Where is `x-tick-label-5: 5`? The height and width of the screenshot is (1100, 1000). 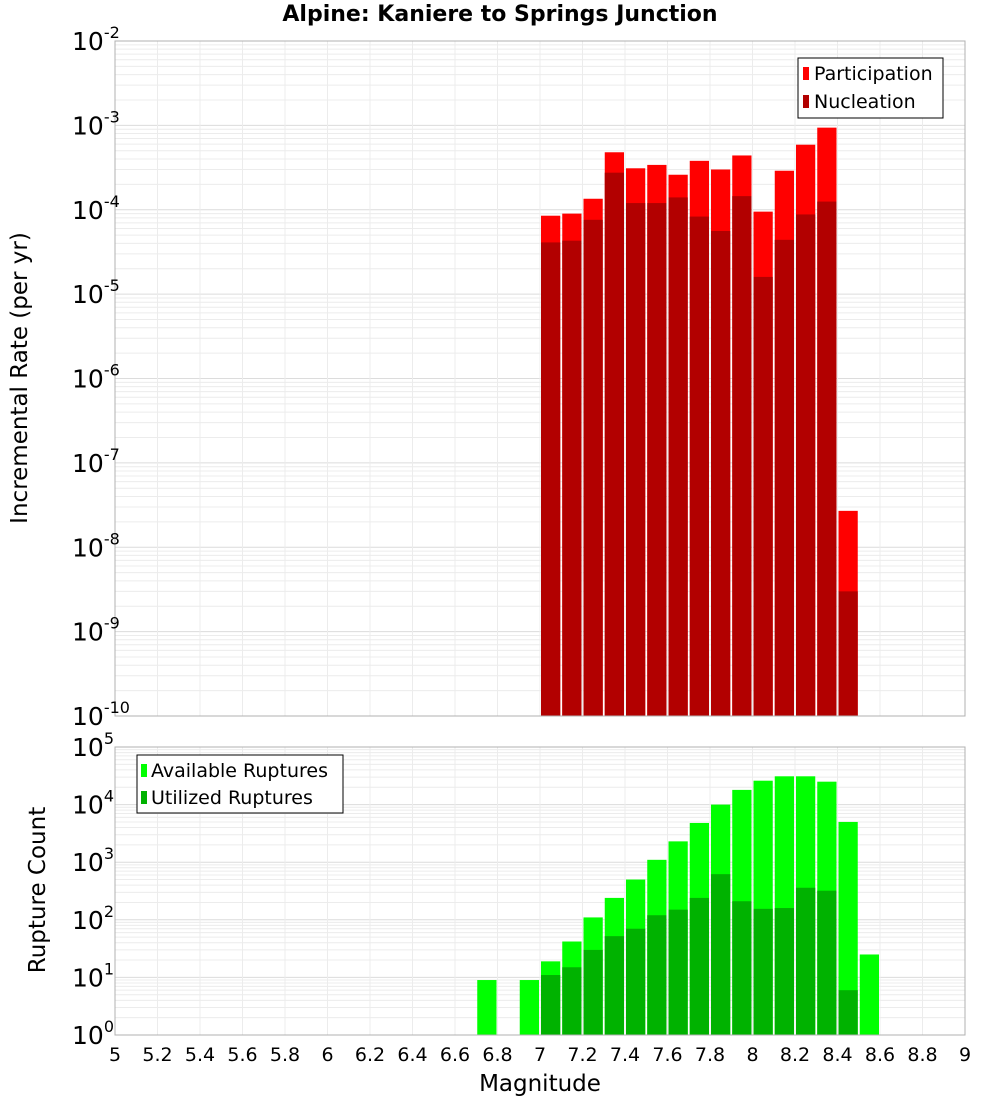
x-tick-label-5: 5 is located at coordinates (115, 1055).